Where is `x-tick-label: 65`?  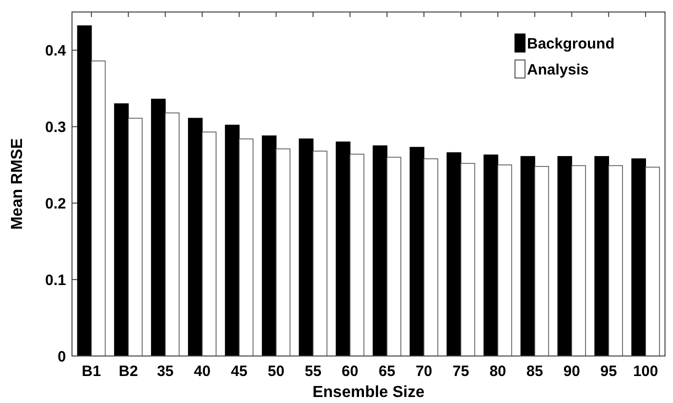 x-tick-label: 65 is located at coordinates (387, 371).